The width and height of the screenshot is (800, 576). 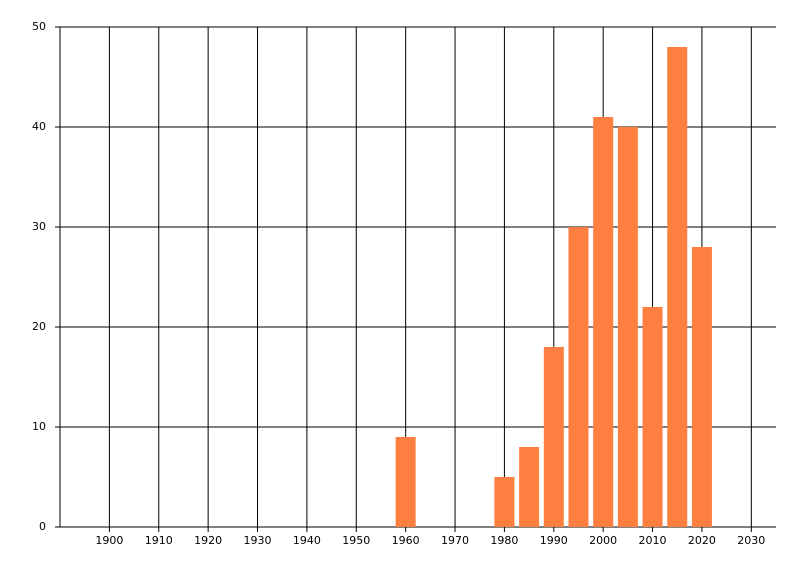 What do you see at coordinates (307, 540) in the screenshot?
I see `x-tick-label: 1940` at bounding box center [307, 540].